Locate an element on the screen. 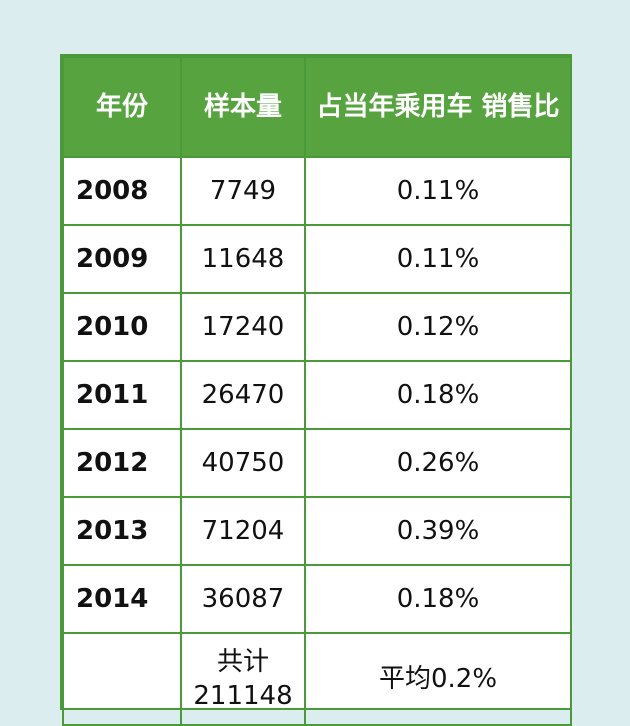 This screenshot has width=630, height=726. ratio-cell: 0.12% is located at coordinates (438, 327).